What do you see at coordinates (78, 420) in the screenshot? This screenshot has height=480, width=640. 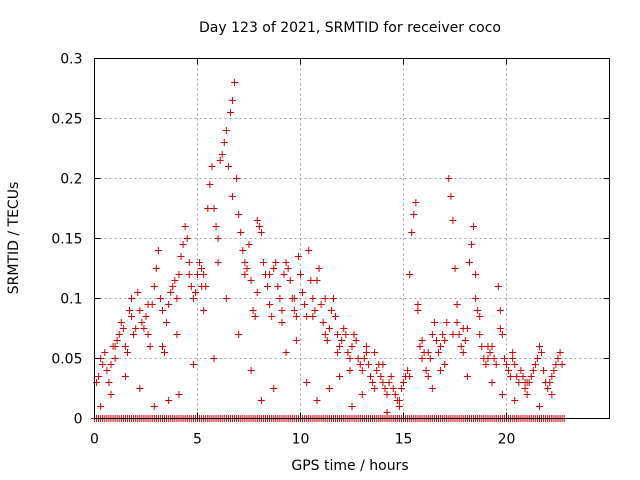 I see `y-tick-label: 0` at bounding box center [78, 420].